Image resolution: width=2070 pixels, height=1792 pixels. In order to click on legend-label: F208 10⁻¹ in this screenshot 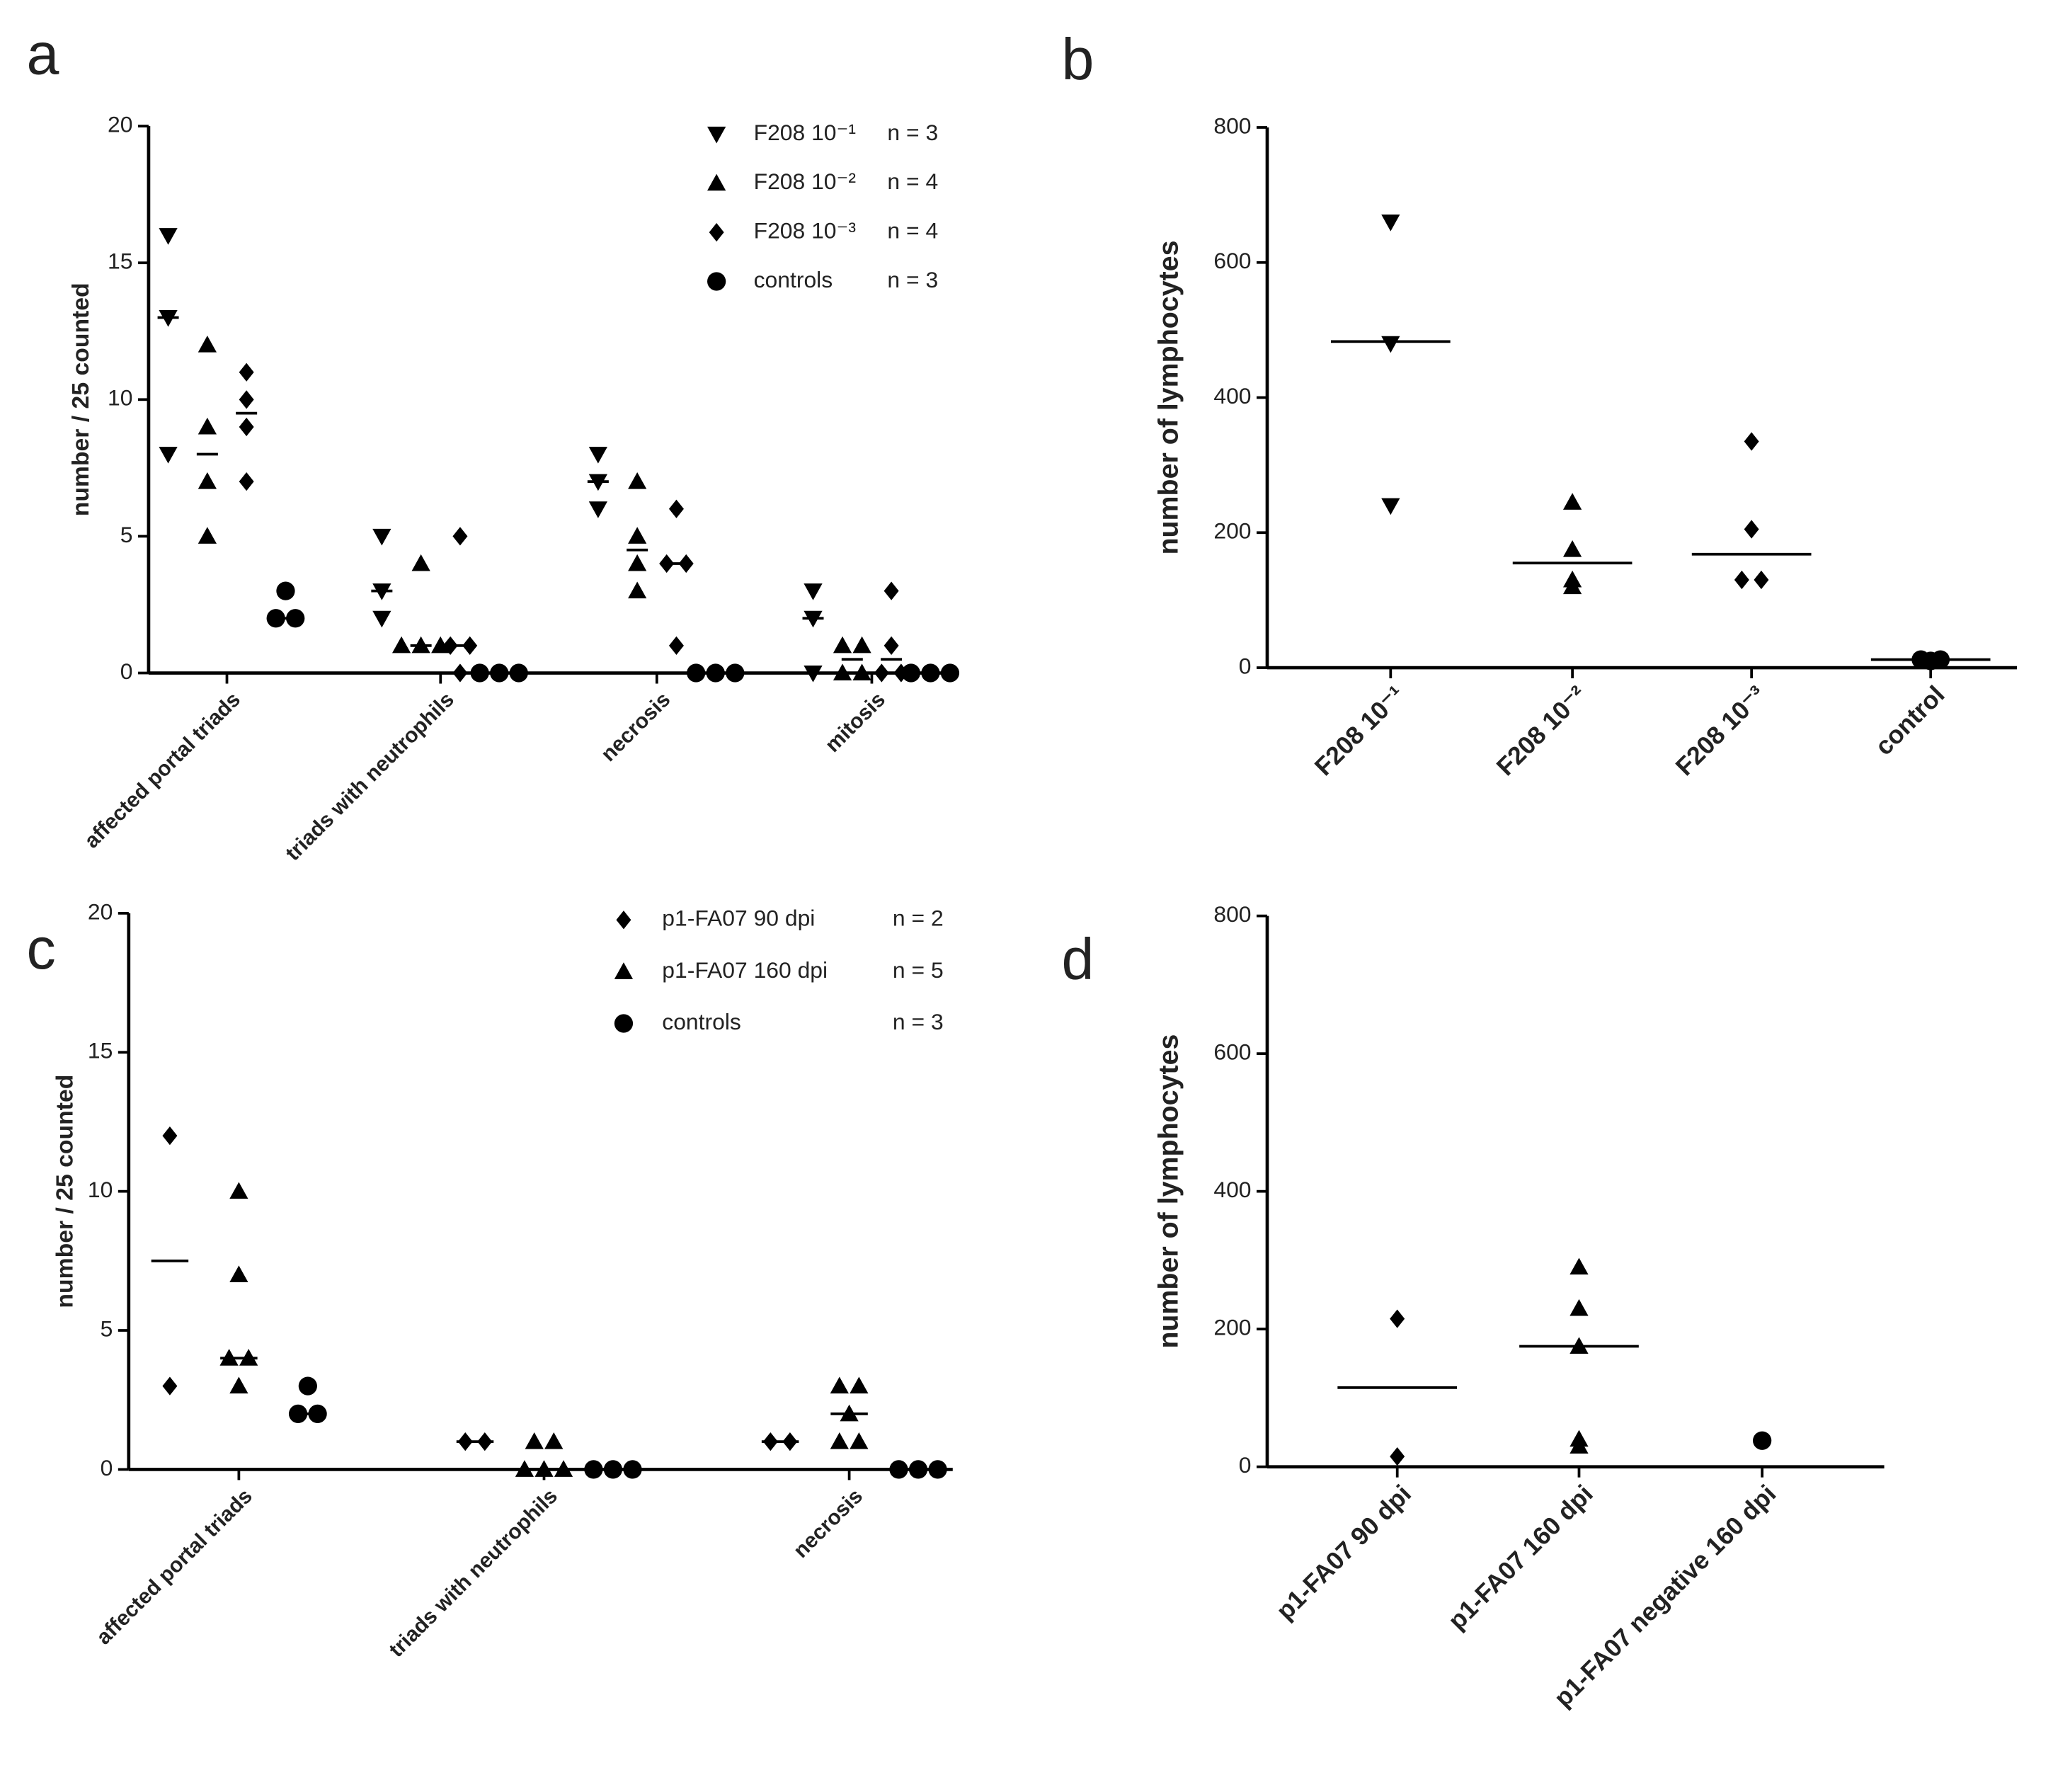, I will do `click(805, 132)`.